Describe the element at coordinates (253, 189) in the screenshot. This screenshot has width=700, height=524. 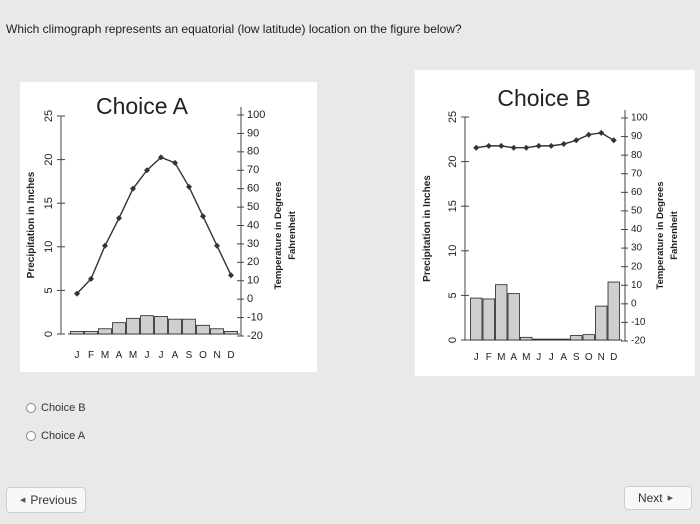
I see `right-axis-tick-label: 60` at that location.